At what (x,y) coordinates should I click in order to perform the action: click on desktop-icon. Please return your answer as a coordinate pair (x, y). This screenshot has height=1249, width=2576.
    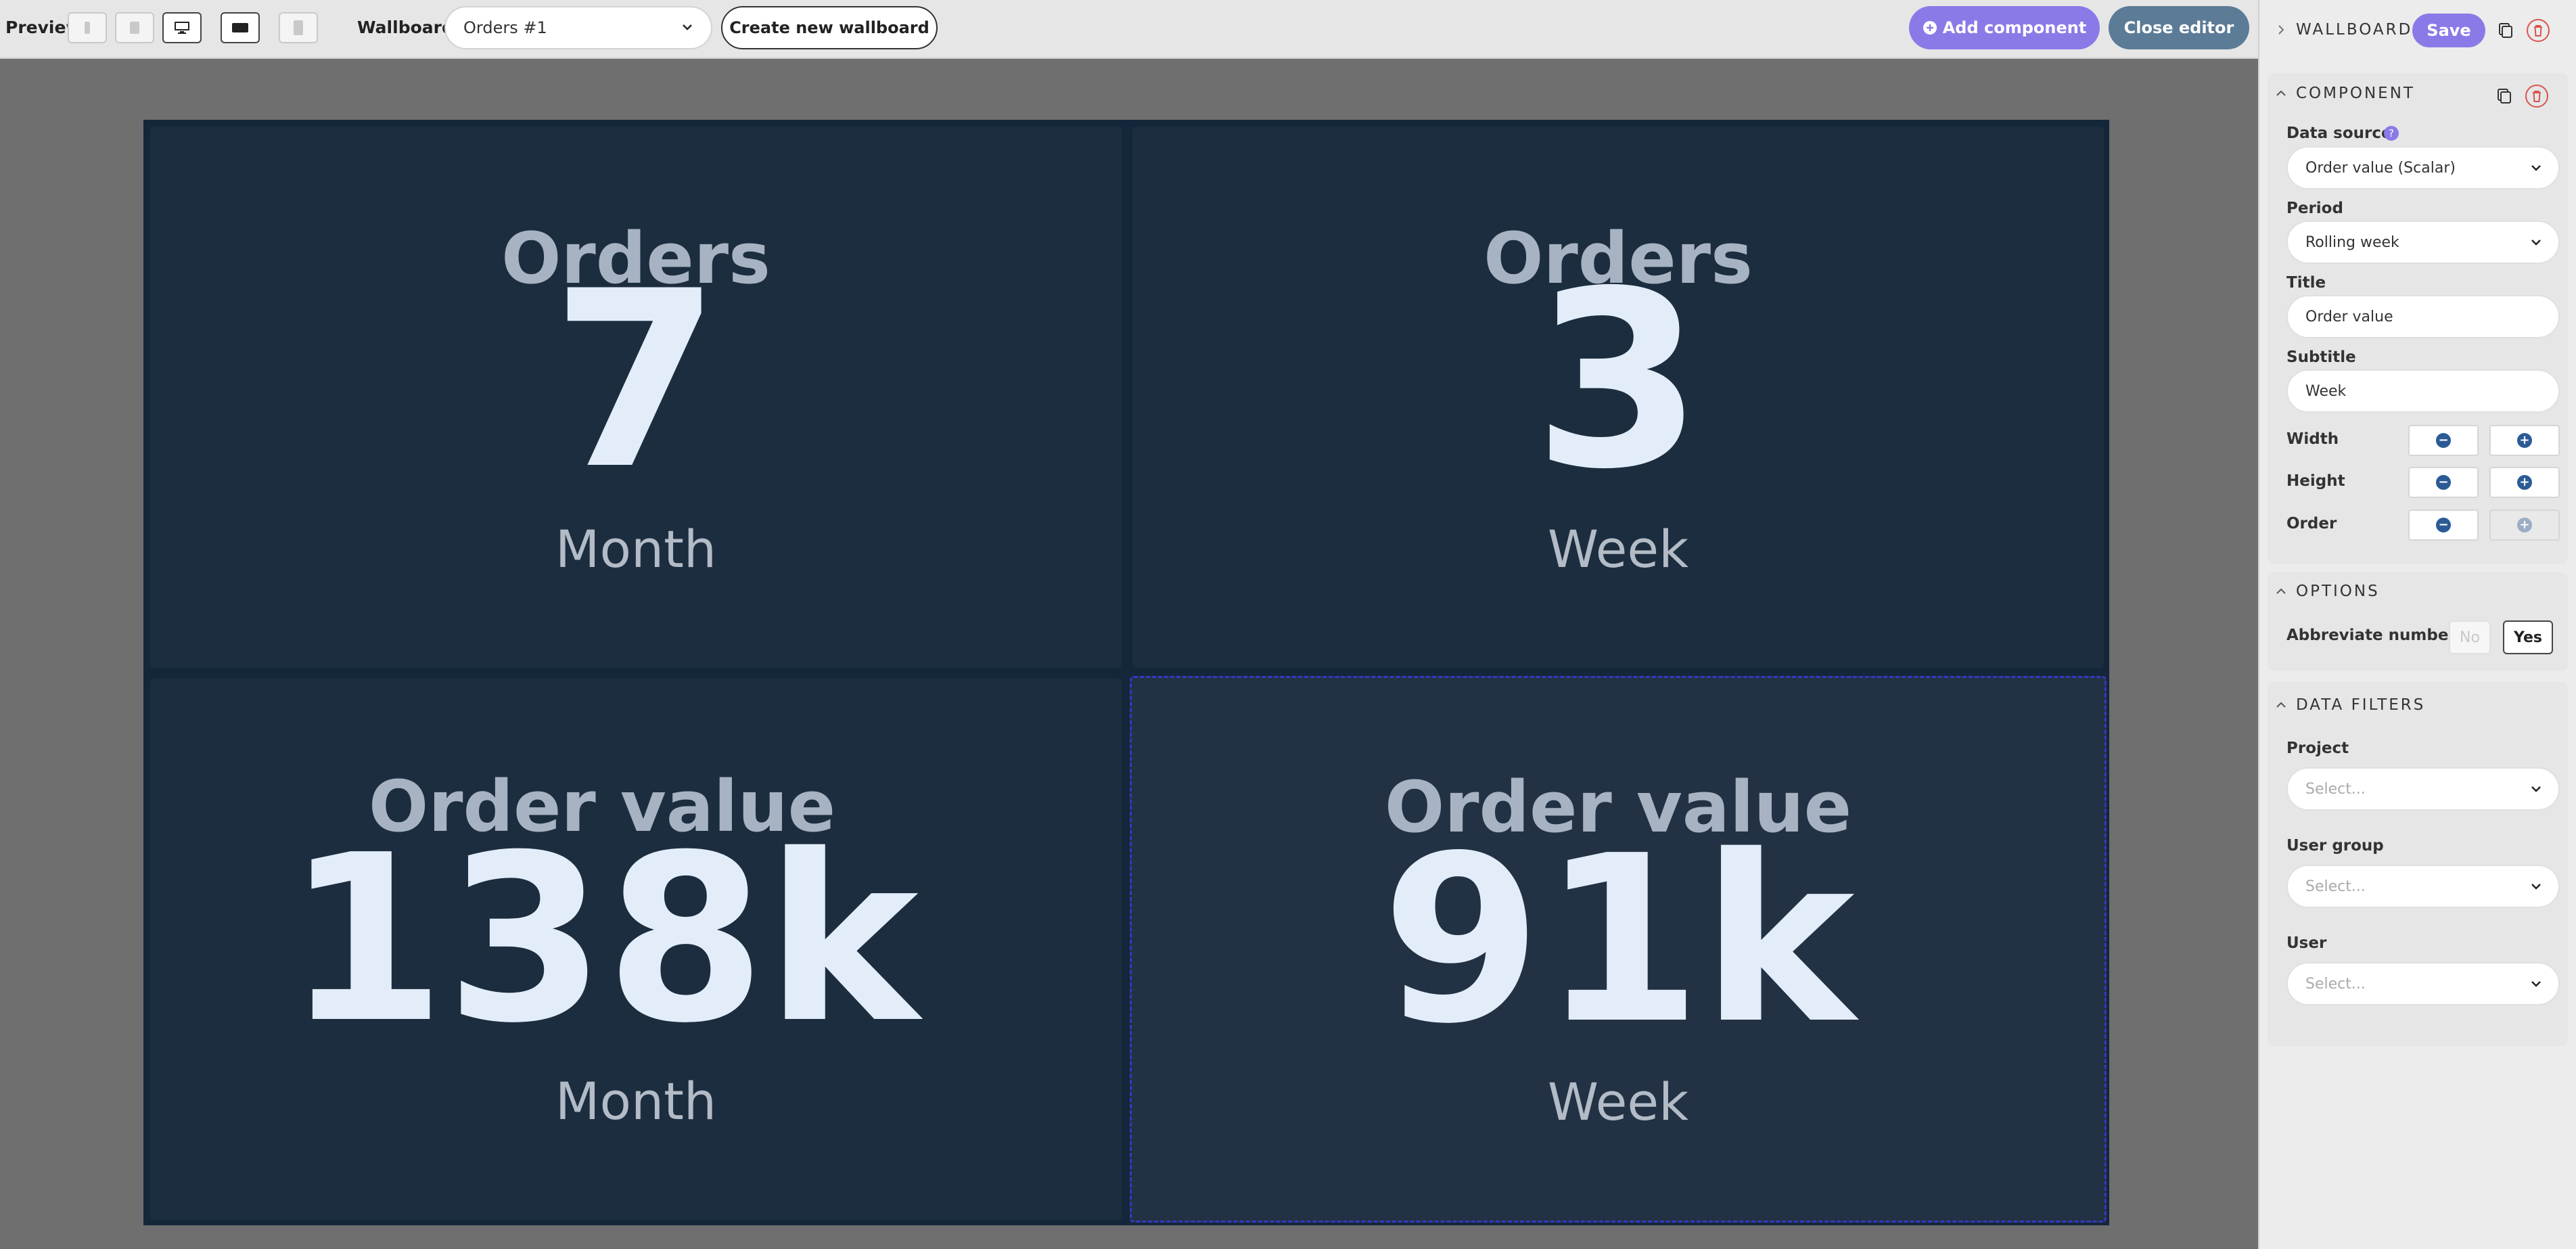
    Looking at the image, I should click on (182, 28).